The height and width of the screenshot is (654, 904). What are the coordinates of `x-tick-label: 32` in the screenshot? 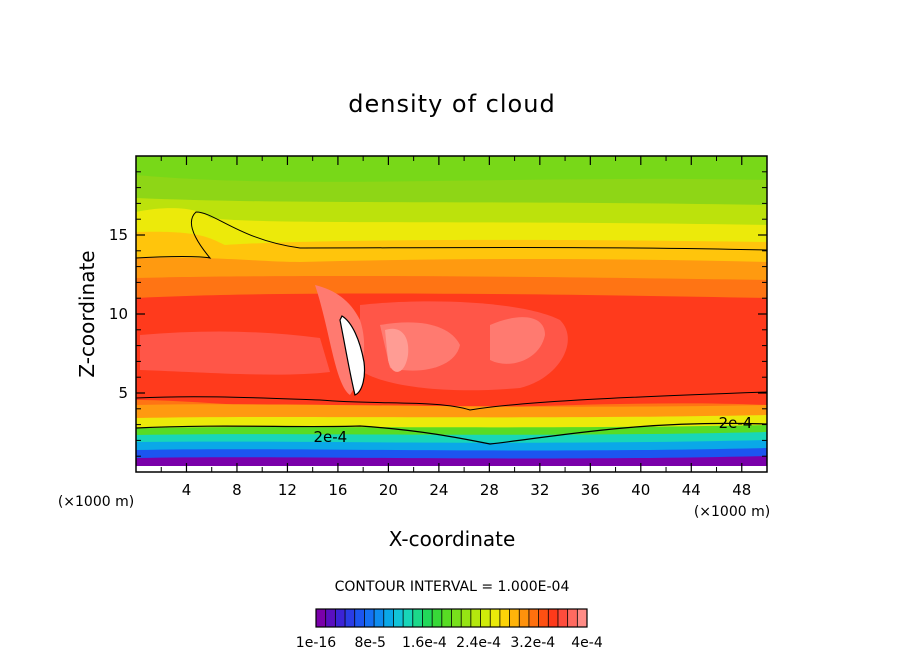 It's located at (539, 490).